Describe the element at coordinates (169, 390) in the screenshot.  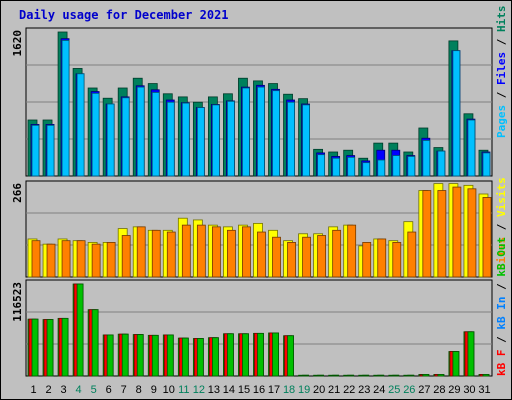
I see `day-label: 10` at that location.